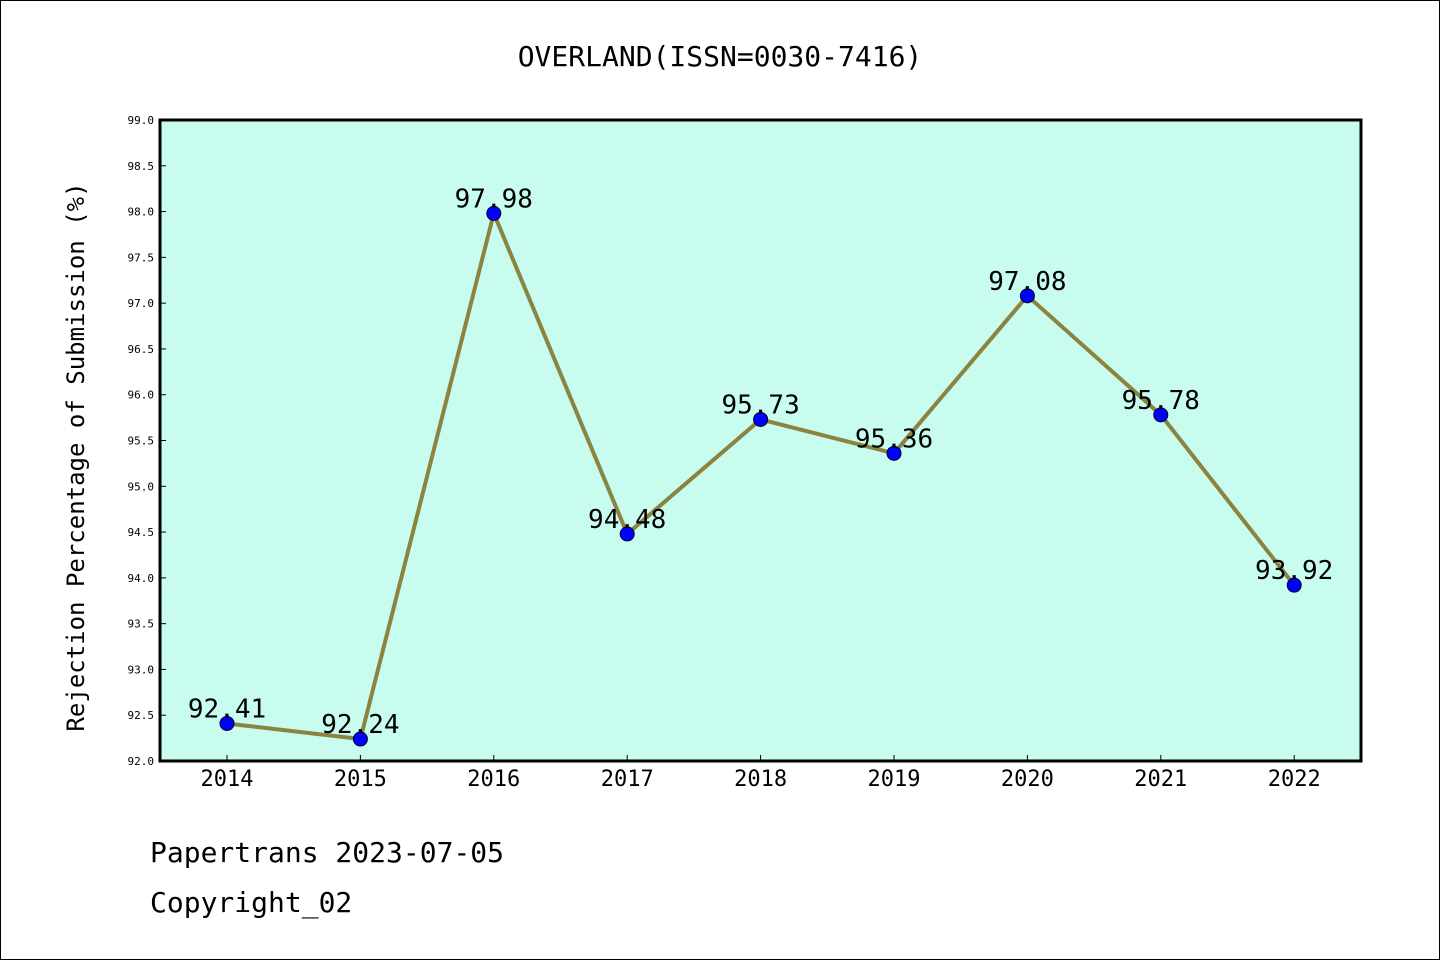 This screenshot has width=1440, height=960. I want to click on x-tick-label: 2017, so click(627, 779).